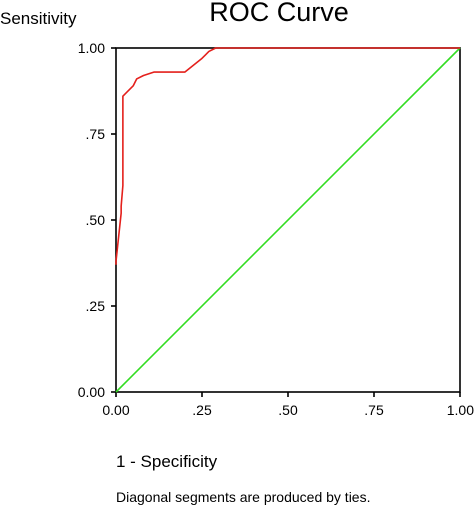  Describe the element at coordinates (374, 410) in the screenshot. I see `x-tick-label: .75` at that location.